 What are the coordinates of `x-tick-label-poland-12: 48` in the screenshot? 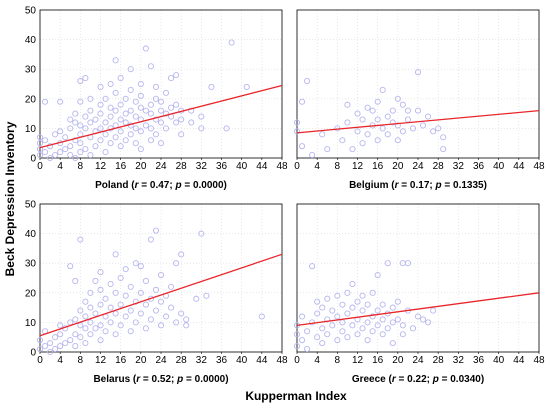 It's located at (282, 166).